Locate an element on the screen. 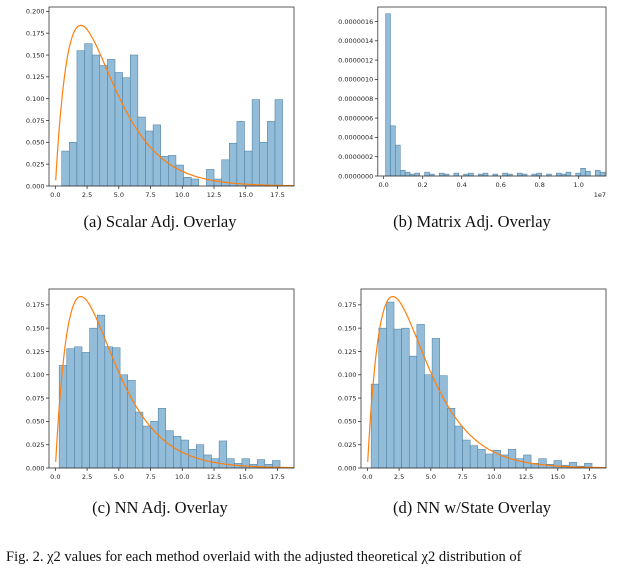  svg-text: 0.0000006 is located at coordinates (355, 118).